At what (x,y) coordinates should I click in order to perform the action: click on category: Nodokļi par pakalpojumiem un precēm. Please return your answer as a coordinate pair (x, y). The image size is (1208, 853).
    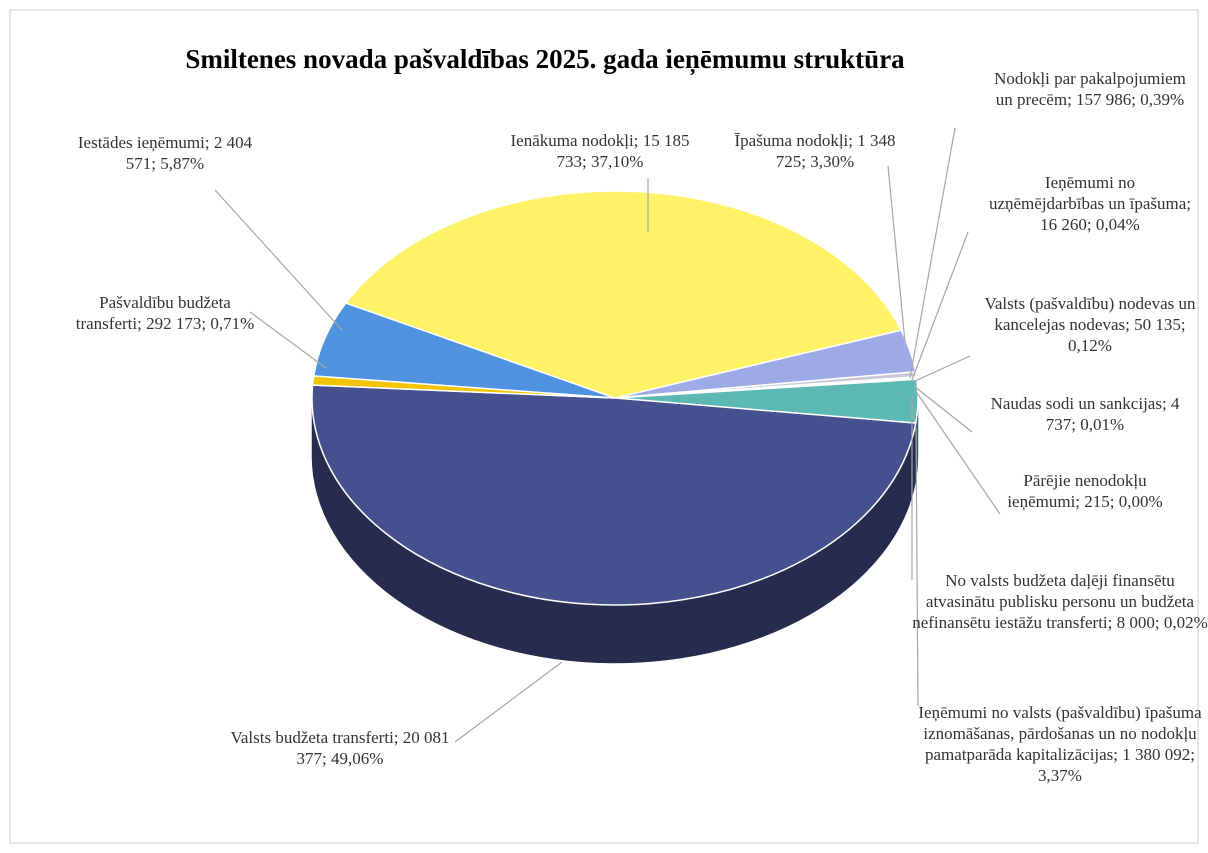
    Looking at the image, I should click on (1090, 89).